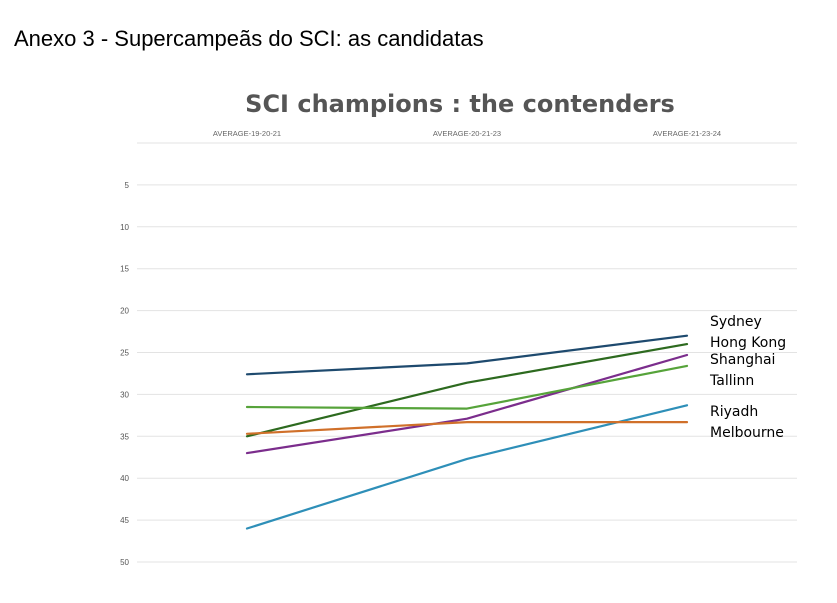  What do you see at coordinates (124, 520) in the screenshot?
I see `y-tick-label: 45` at bounding box center [124, 520].